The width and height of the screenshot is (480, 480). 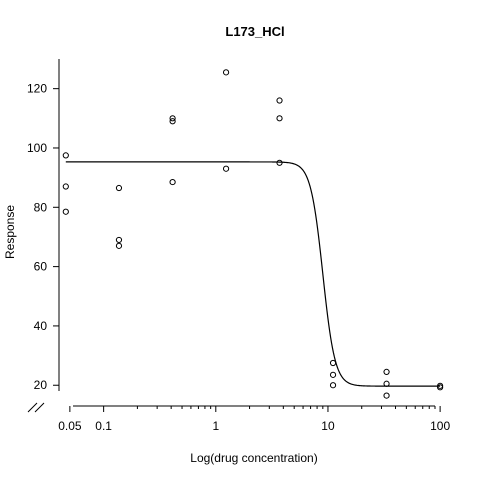 I want to click on y-tick-label: 60, so click(x=41, y=267).